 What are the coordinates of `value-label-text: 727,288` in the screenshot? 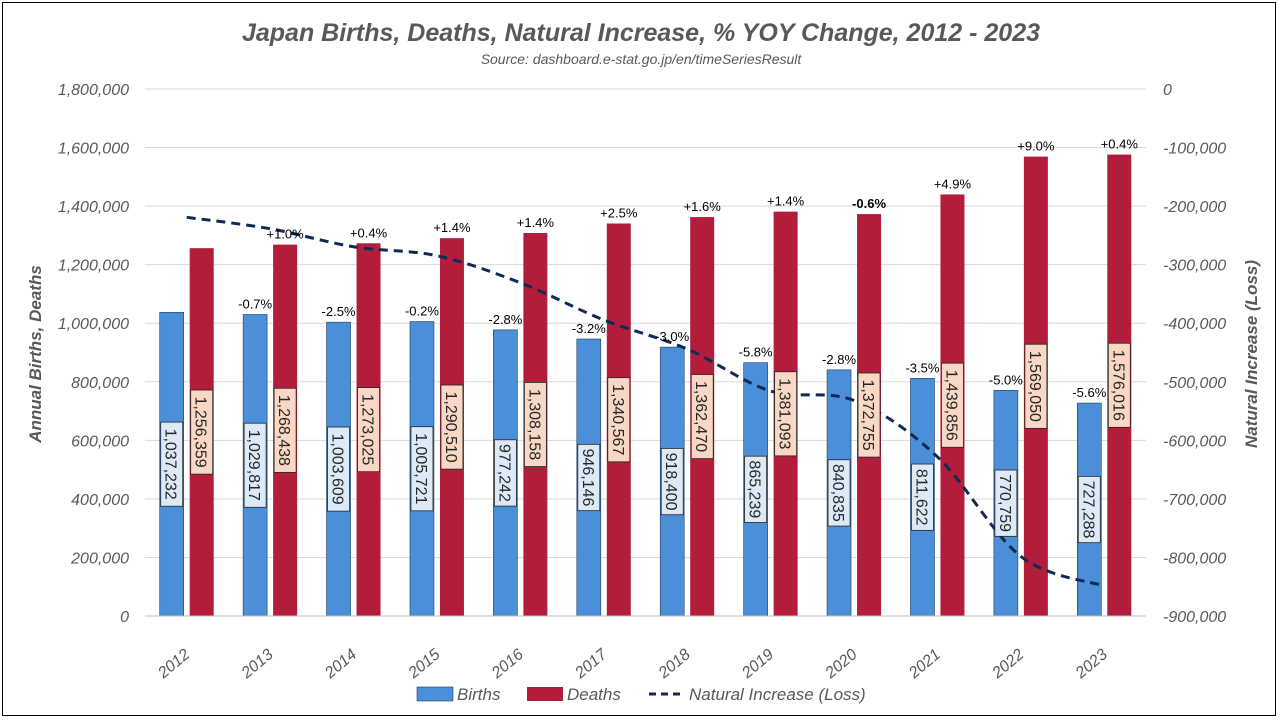 It's located at (1087, 510).